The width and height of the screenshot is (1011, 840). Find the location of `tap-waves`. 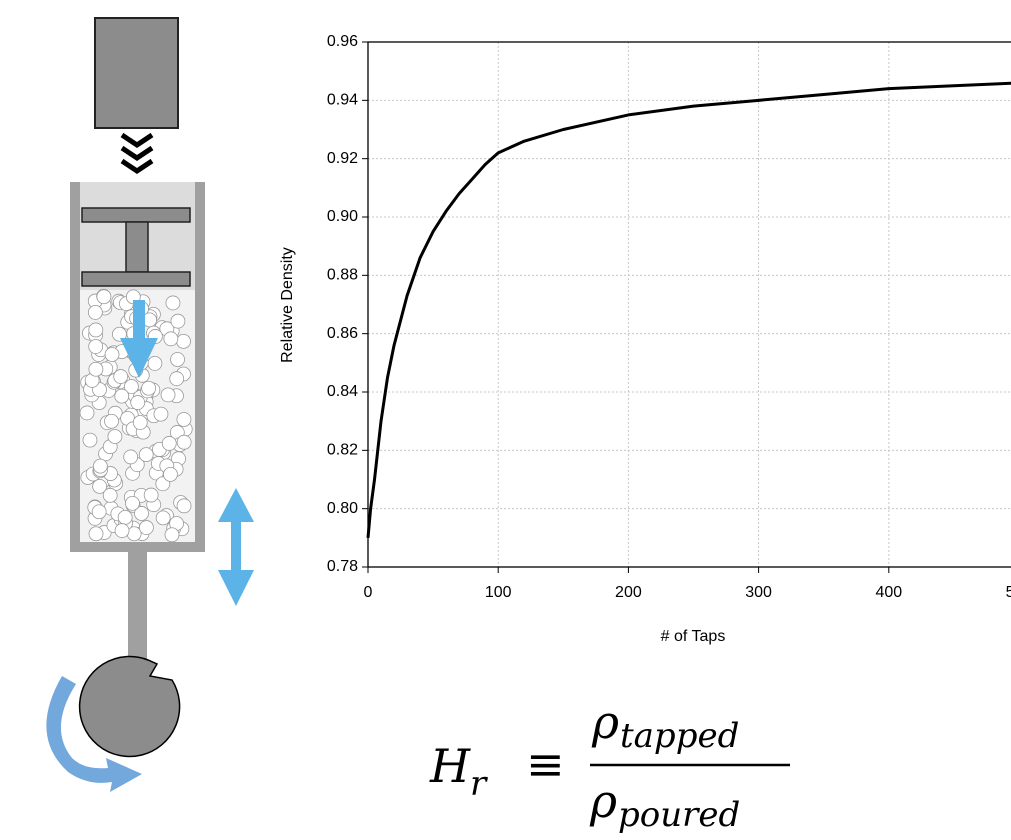

tap-waves is located at coordinates (137, 153).